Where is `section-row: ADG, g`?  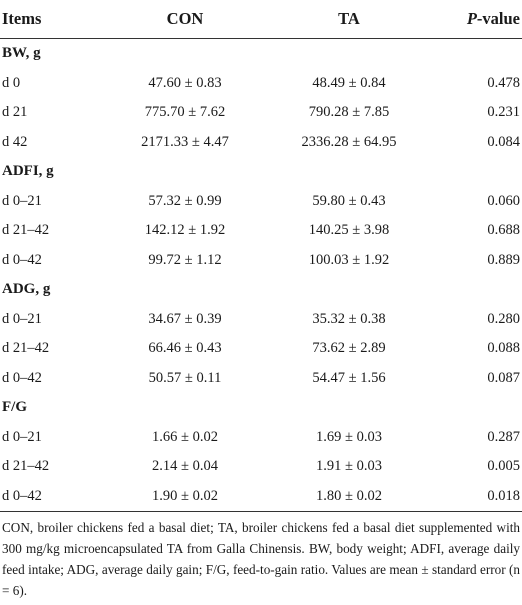 section-row: ADG, g is located at coordinates (261, 290).